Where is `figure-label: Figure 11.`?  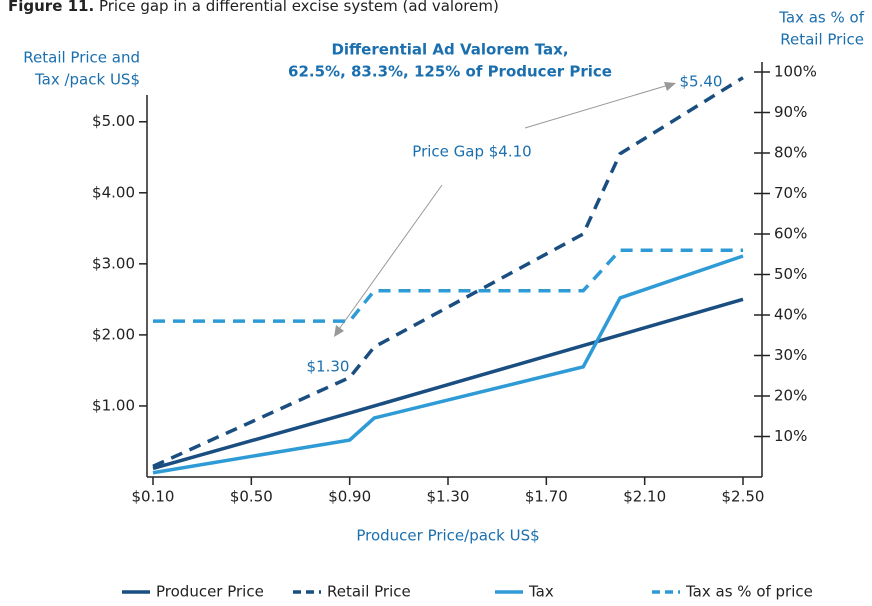 figure-label: Figure 11. is located at coordinates (51, 7).